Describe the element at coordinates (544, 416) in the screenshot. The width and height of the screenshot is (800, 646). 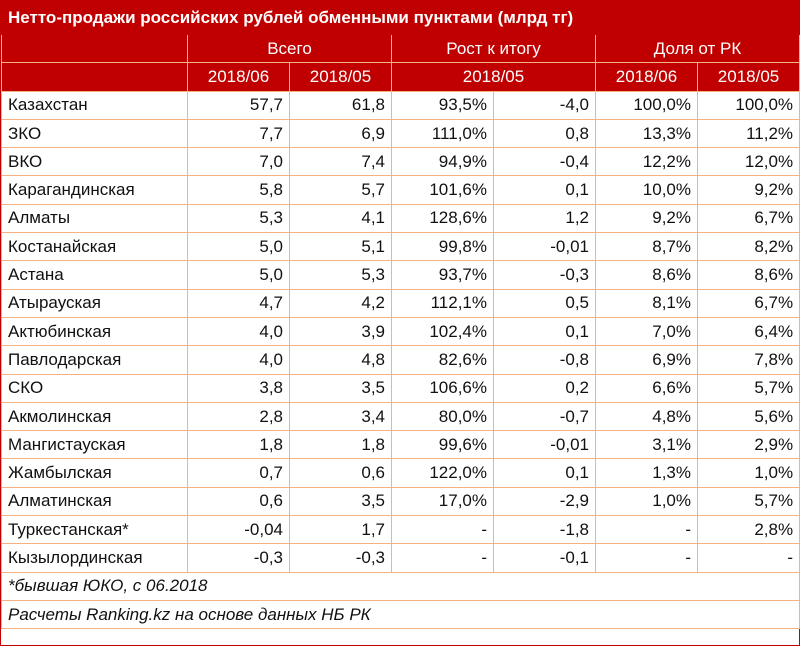
I see `table-cell: -0,7` at that location.